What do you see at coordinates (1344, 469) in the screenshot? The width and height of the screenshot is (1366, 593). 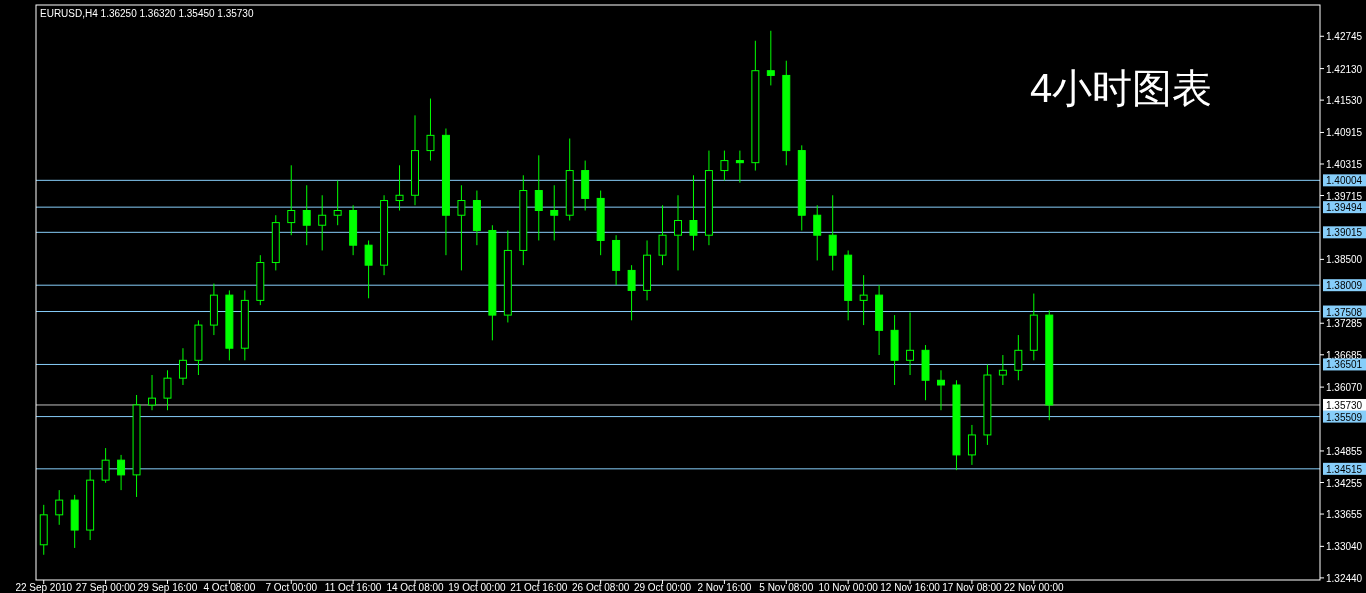 I see `ref-line-label: 1.34515` at bounding box center [1344, 469].